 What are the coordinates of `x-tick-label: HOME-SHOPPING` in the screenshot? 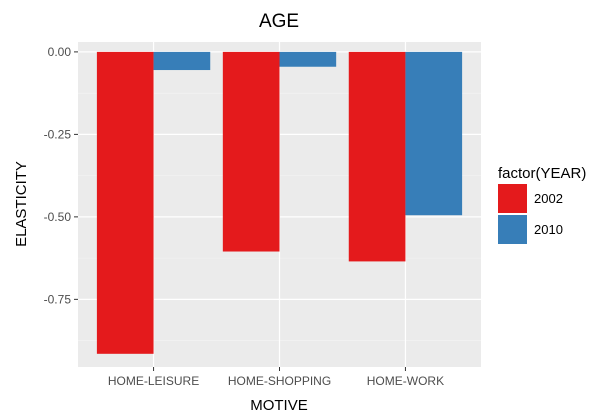 It's located at (279, 381).